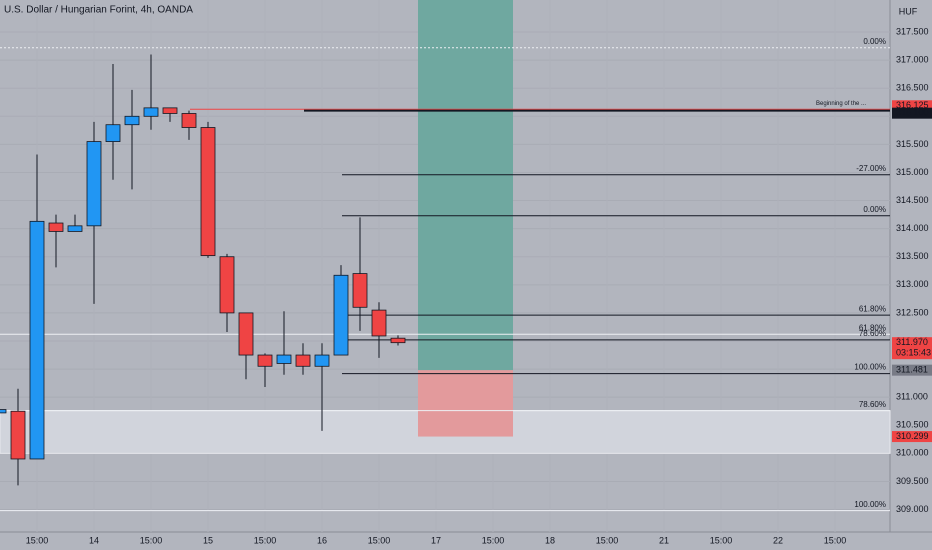 This screenshot has height=550, width=932. What do you see at coordinates (912, 172) in the screenshot?
I see `y-tick-label: 315.000` at bounding box center [912, 172].